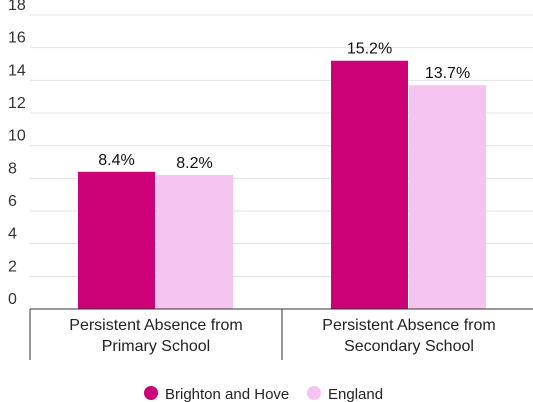  What do you see at coordinates (12, 201) in the screenshot?
I see `y-tick-label: 6` at bounding box center [12, 201].